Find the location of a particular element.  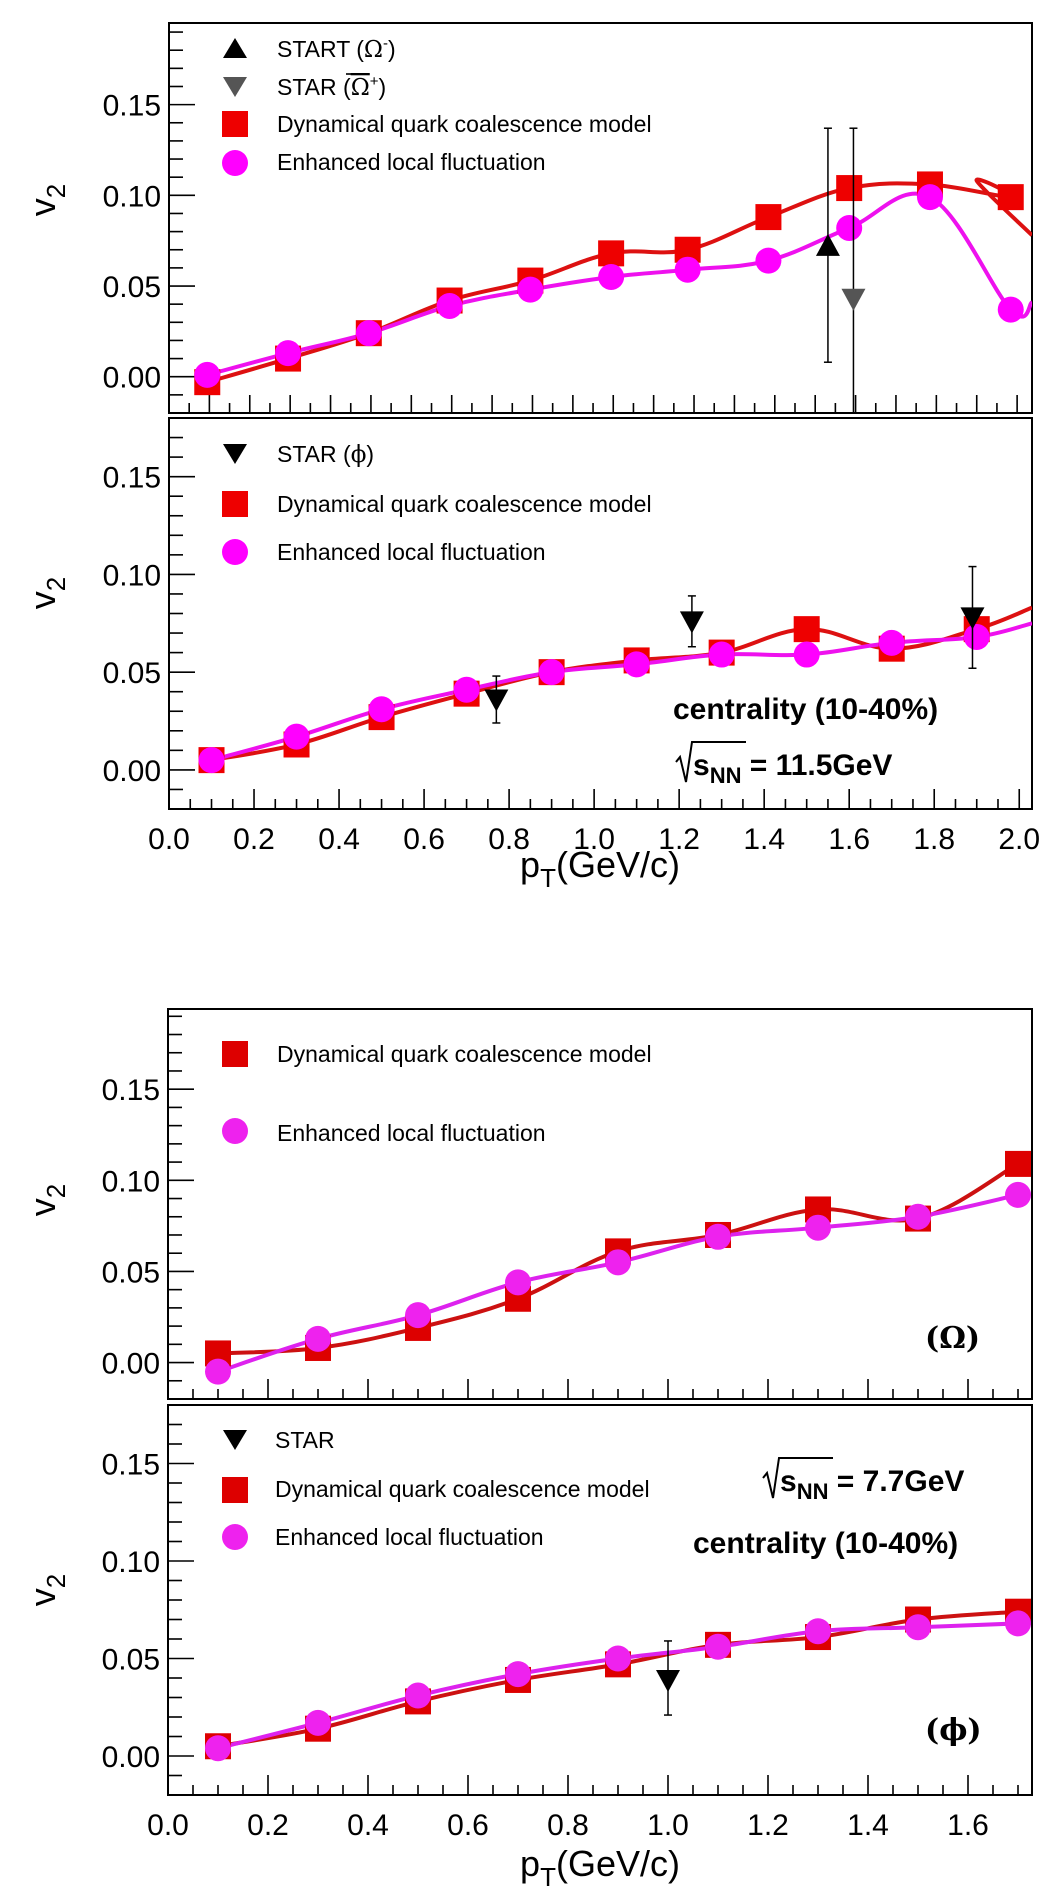

legend-marker-star is located at coordinates (235, 1440).